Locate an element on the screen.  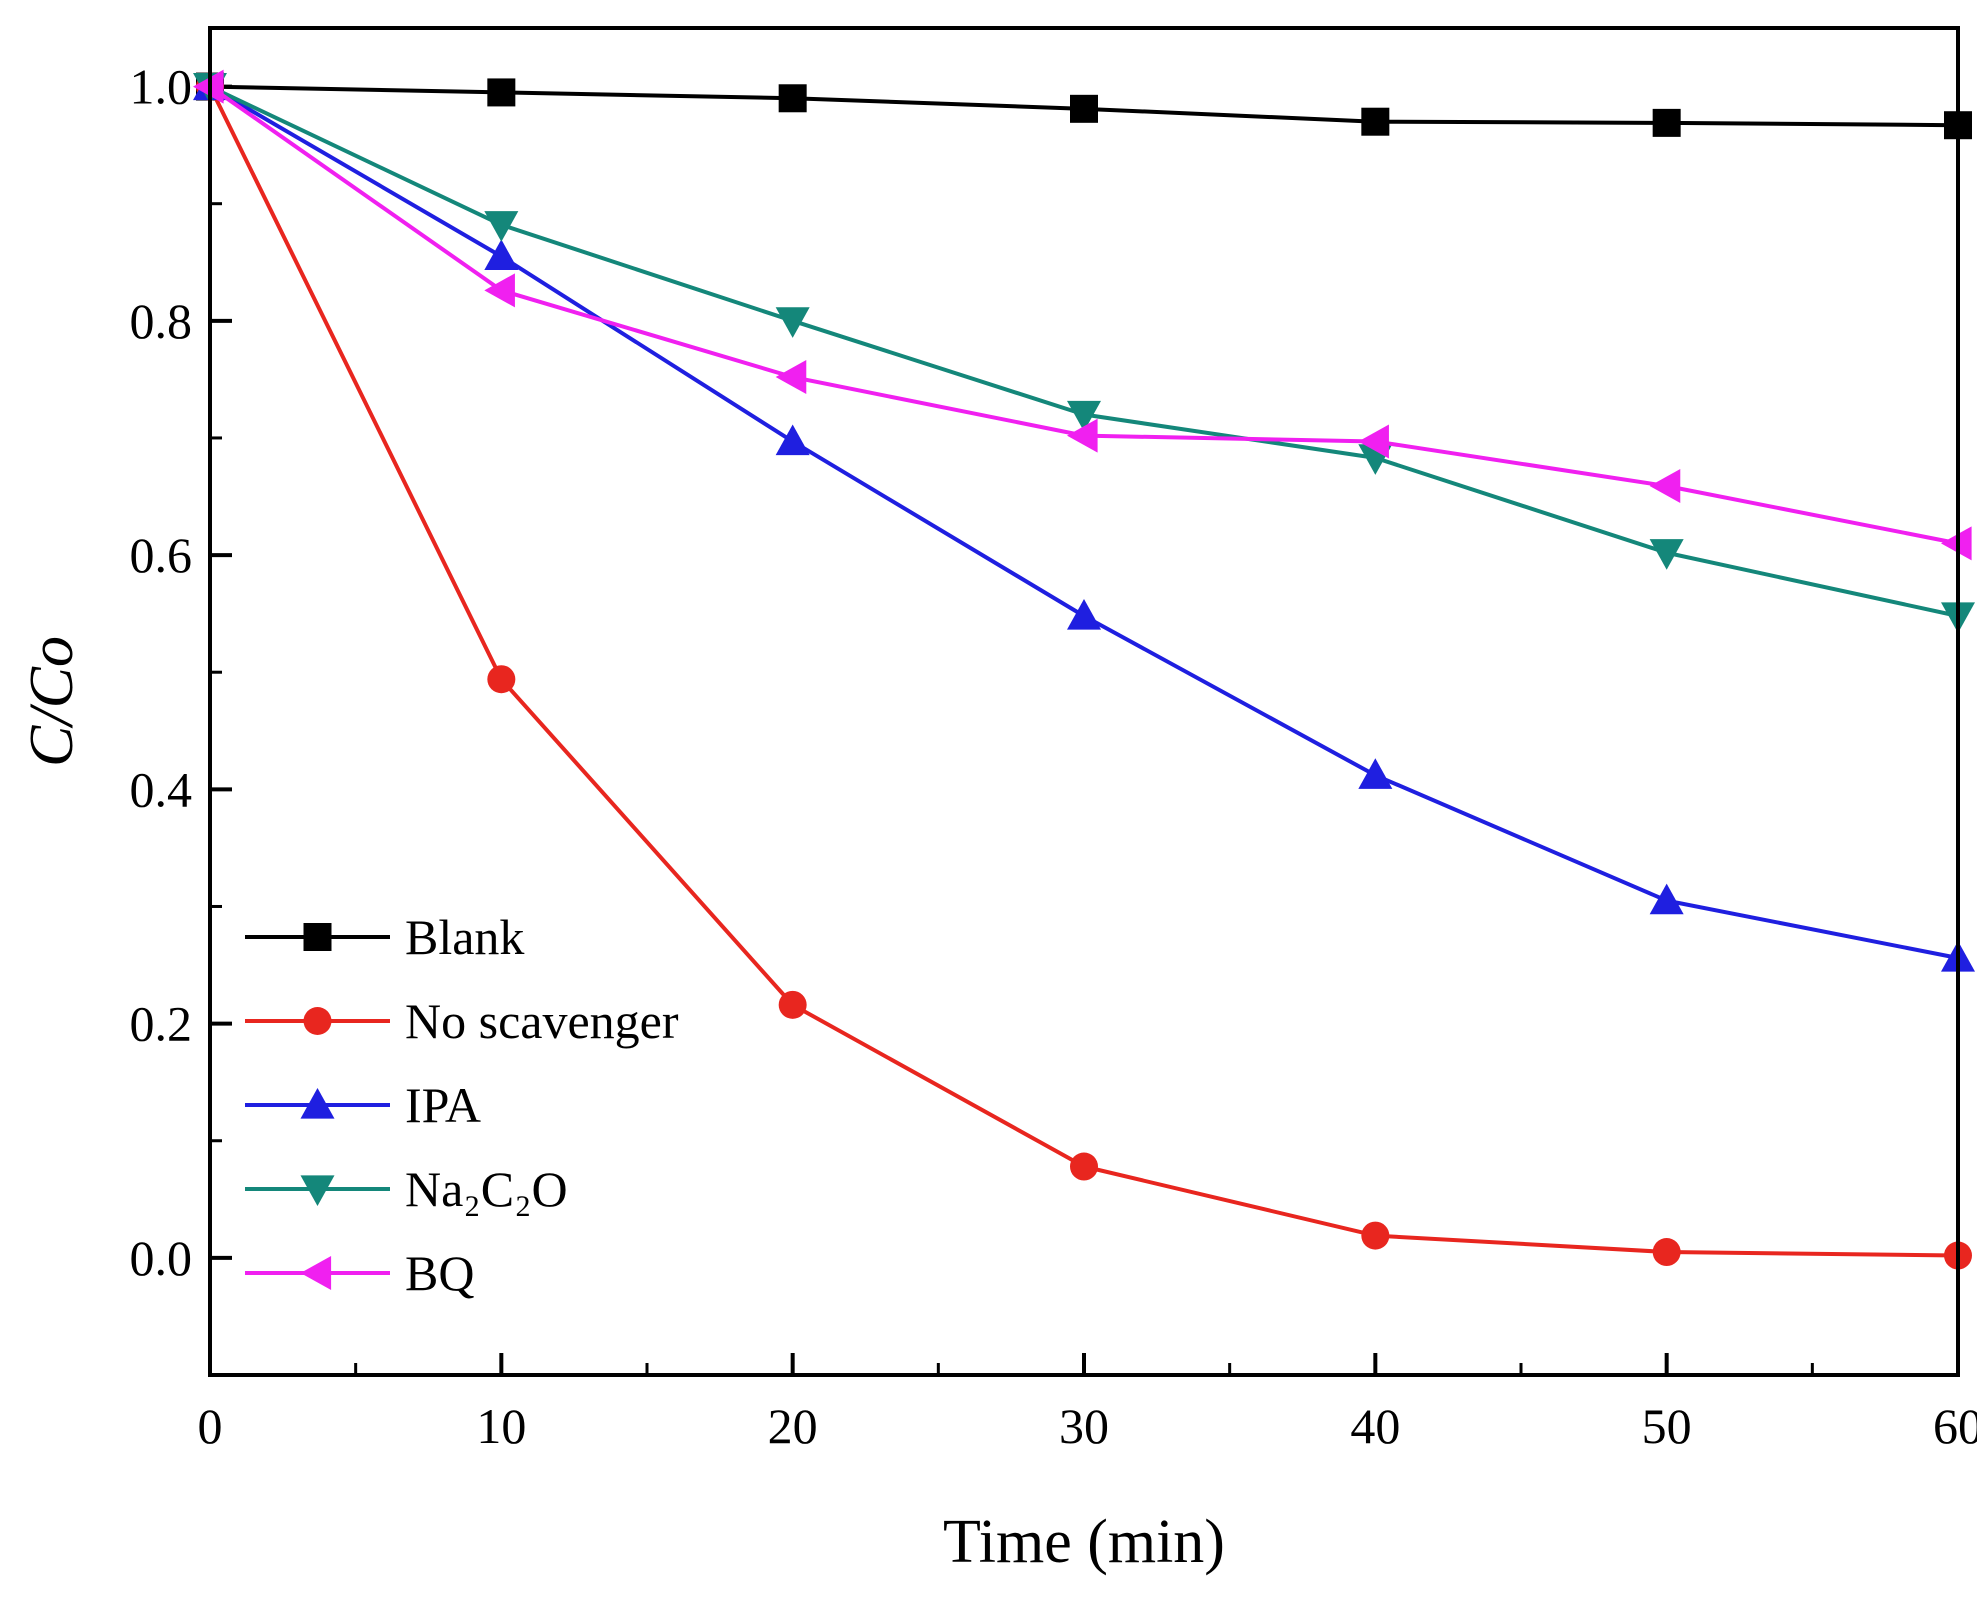
x-tick-label: 30 is located at coordinates (1084, 1426).